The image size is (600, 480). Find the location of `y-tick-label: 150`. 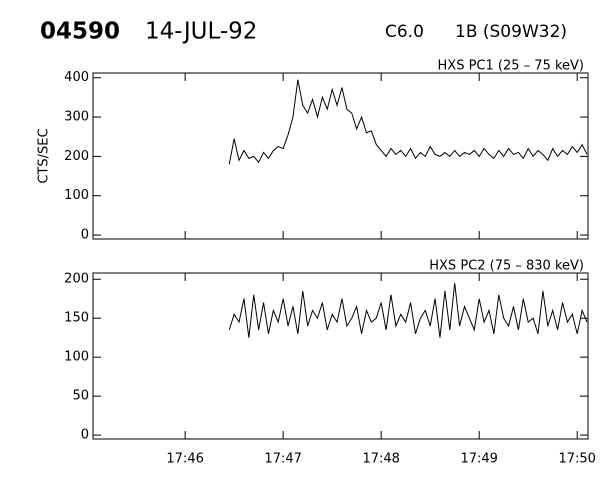

y-tick-label: 150 is located at coordinates (76, 318).